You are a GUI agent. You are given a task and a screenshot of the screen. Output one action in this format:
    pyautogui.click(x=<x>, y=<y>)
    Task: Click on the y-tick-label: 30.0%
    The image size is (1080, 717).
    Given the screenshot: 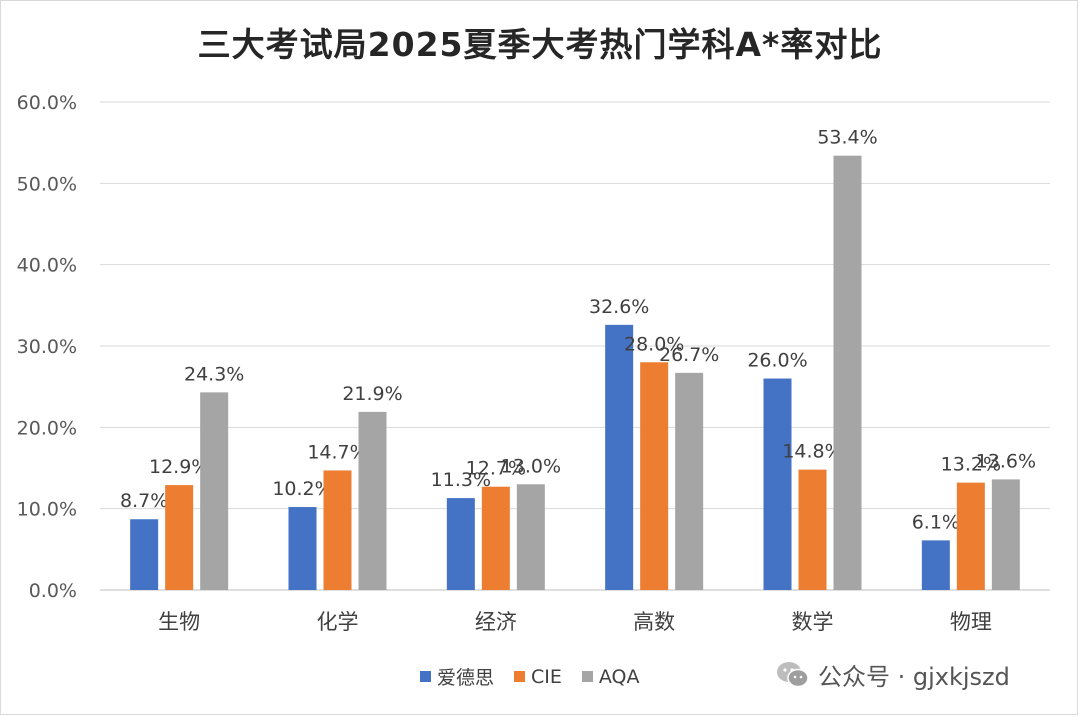 What is the action you would take?
    pyautogui.click(x=47, y=347)
    